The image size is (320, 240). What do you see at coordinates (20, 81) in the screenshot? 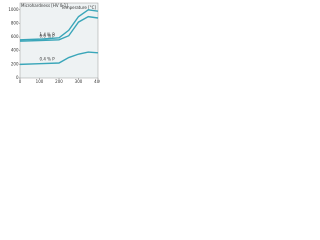
I see `x-tick-label: 0` at bounding box center [20, 81].